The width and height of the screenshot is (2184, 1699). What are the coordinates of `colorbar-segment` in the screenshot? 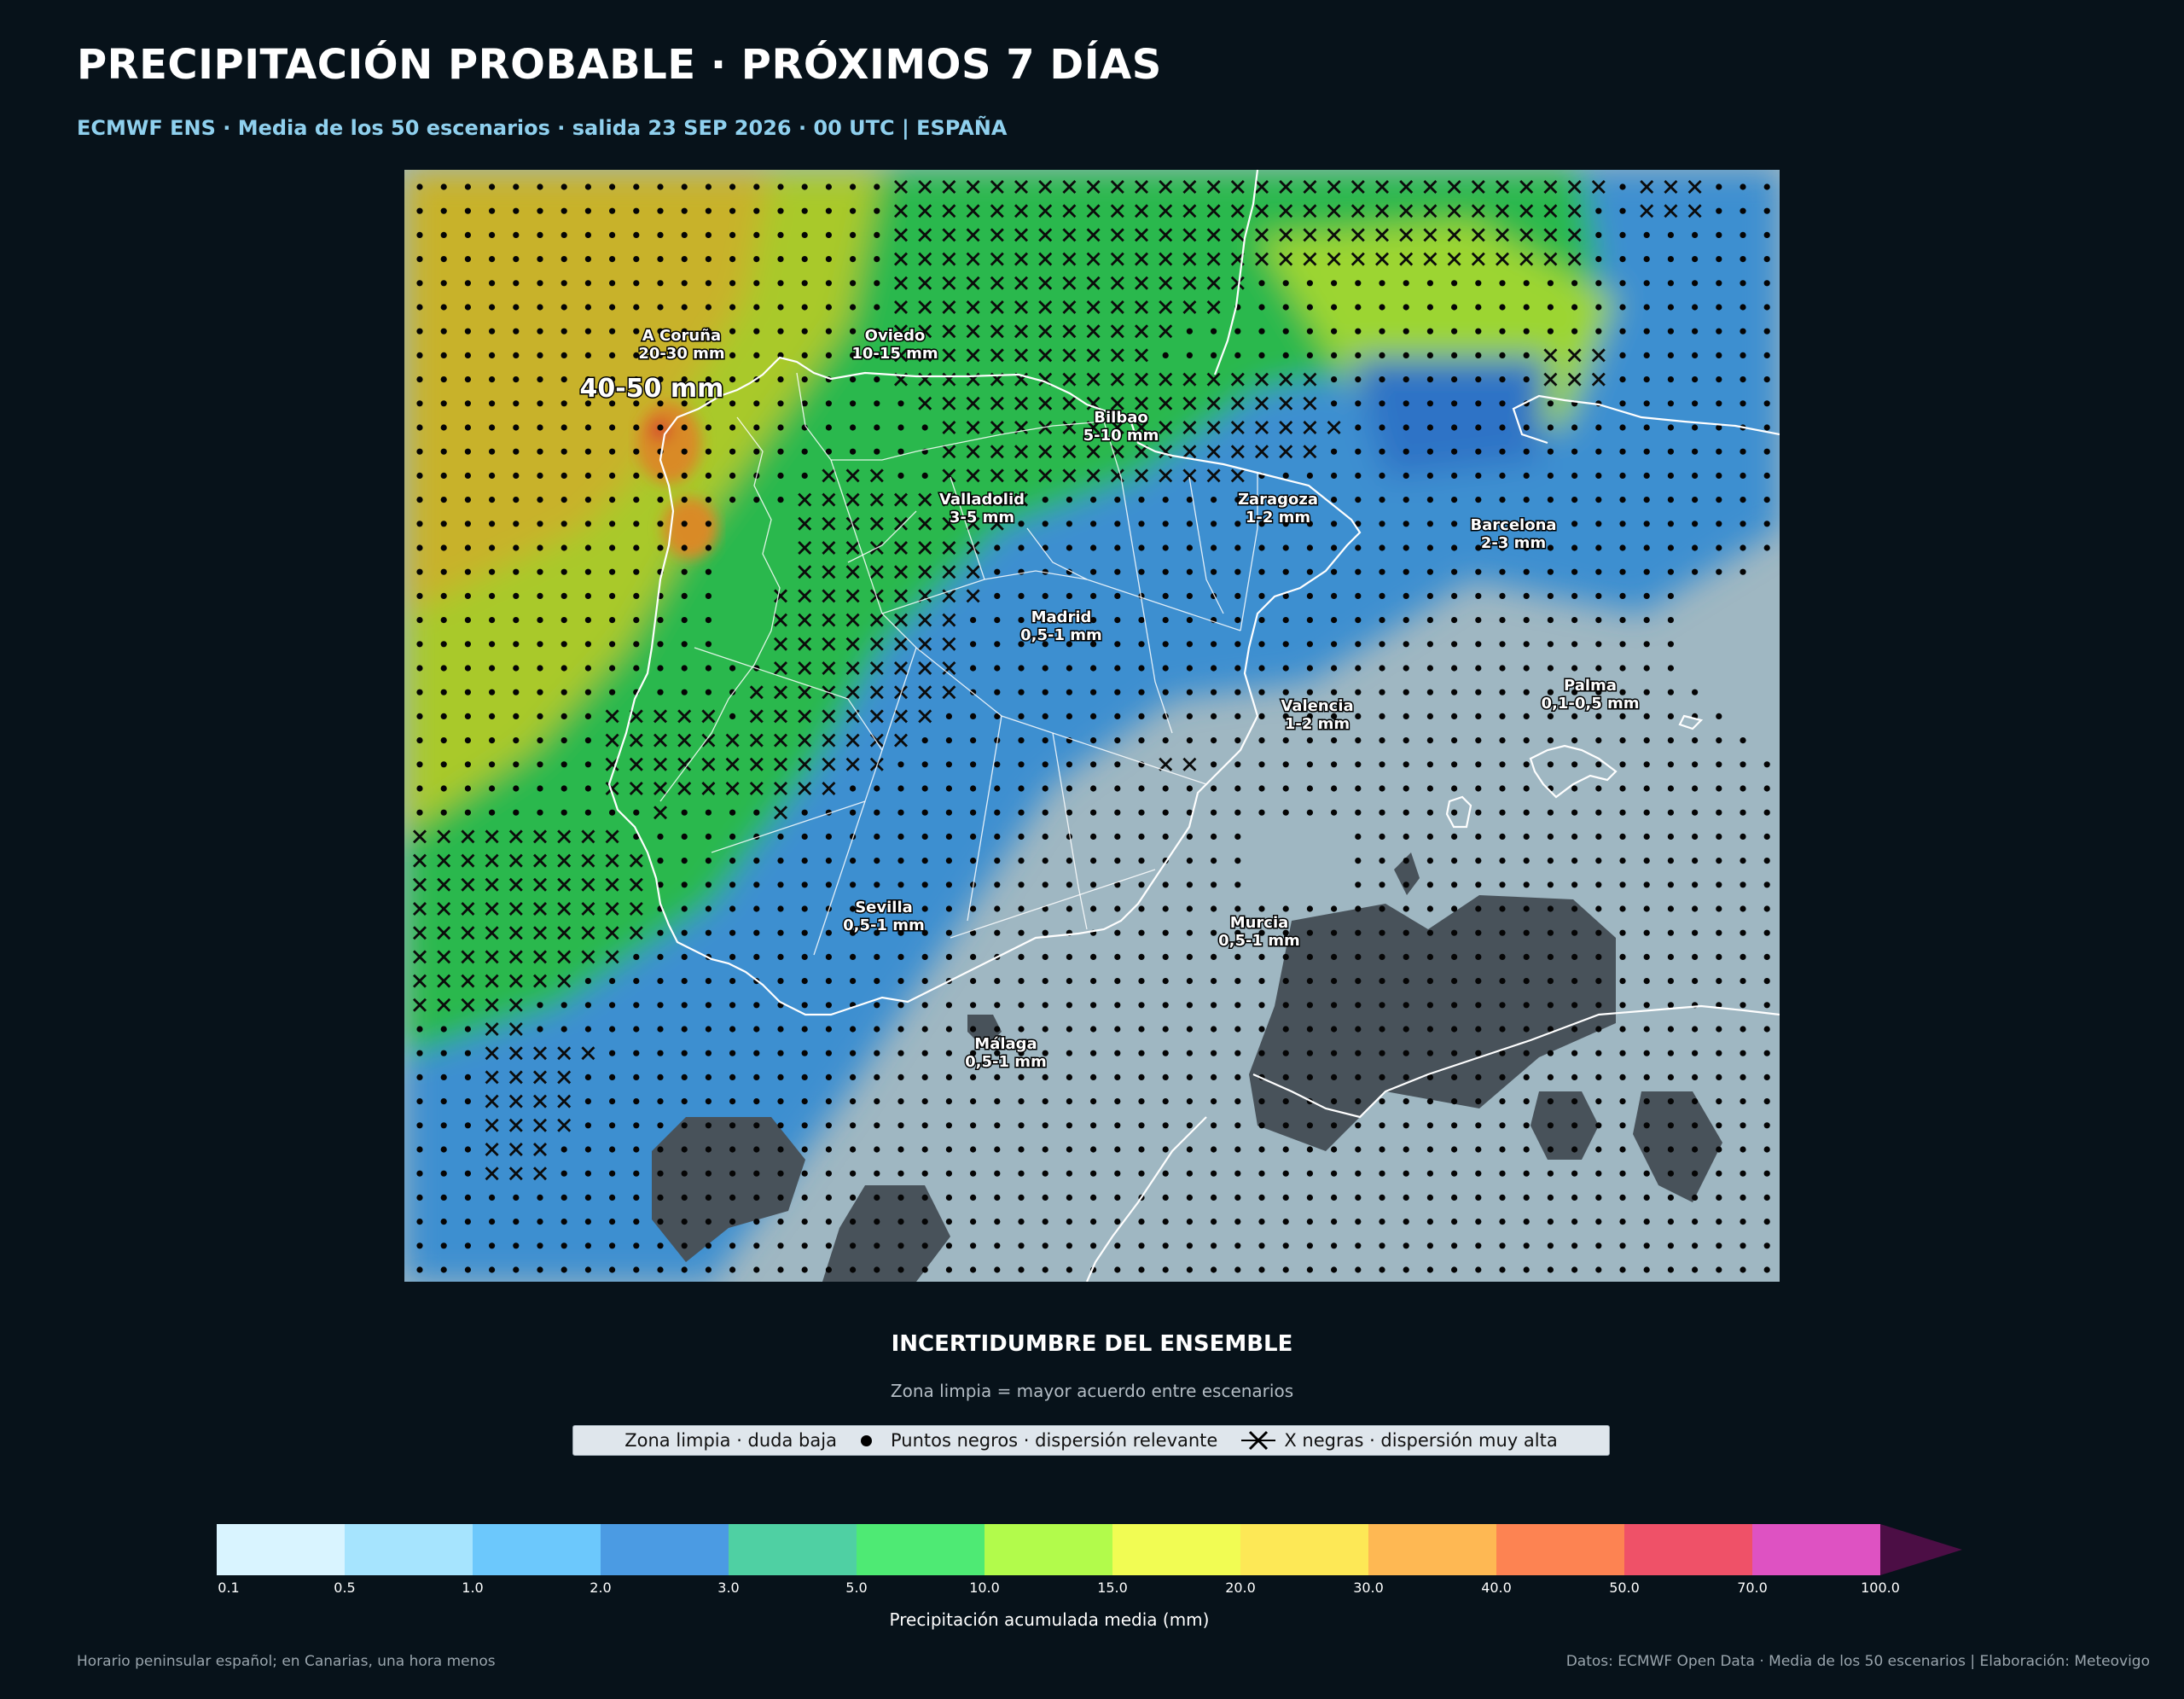 It's located at (1816, 1549).